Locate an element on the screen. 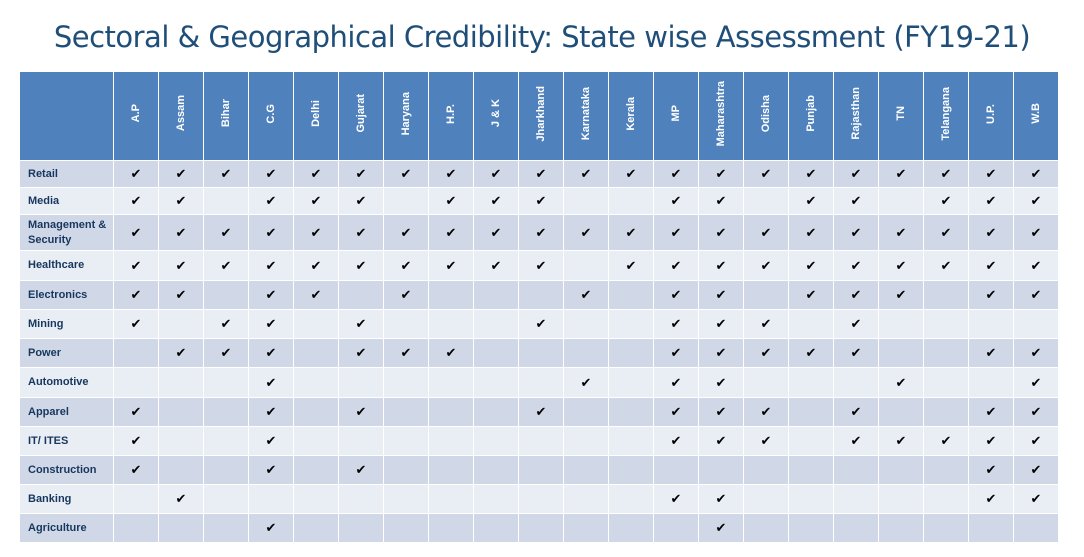 This screenshot has height=557, width=1084. state-label: Punjab is located at coordinates (811, 113).